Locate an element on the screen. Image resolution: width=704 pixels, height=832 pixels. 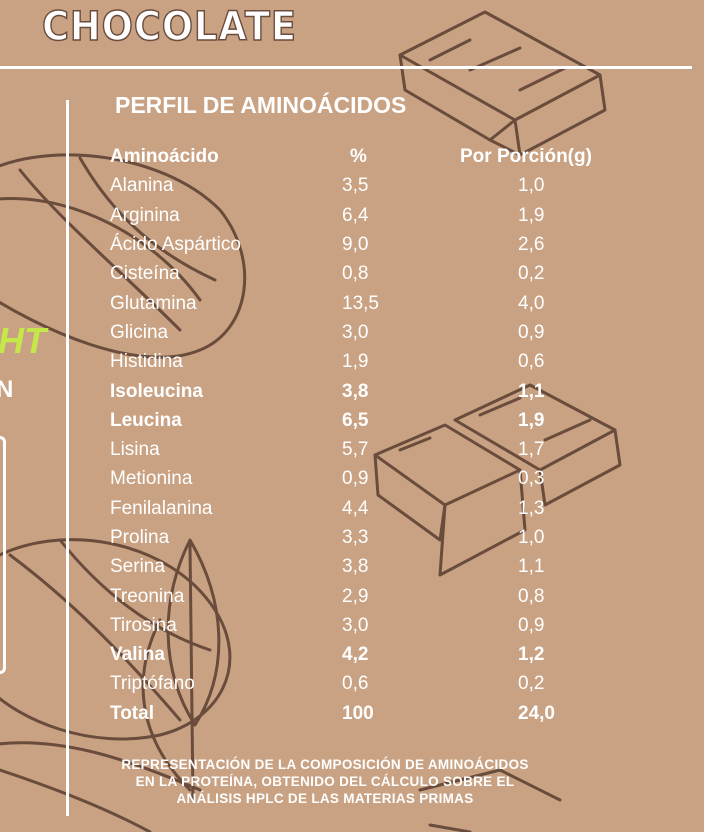
cell-aminoacid: Metionina is located at coordinates (226, 478).